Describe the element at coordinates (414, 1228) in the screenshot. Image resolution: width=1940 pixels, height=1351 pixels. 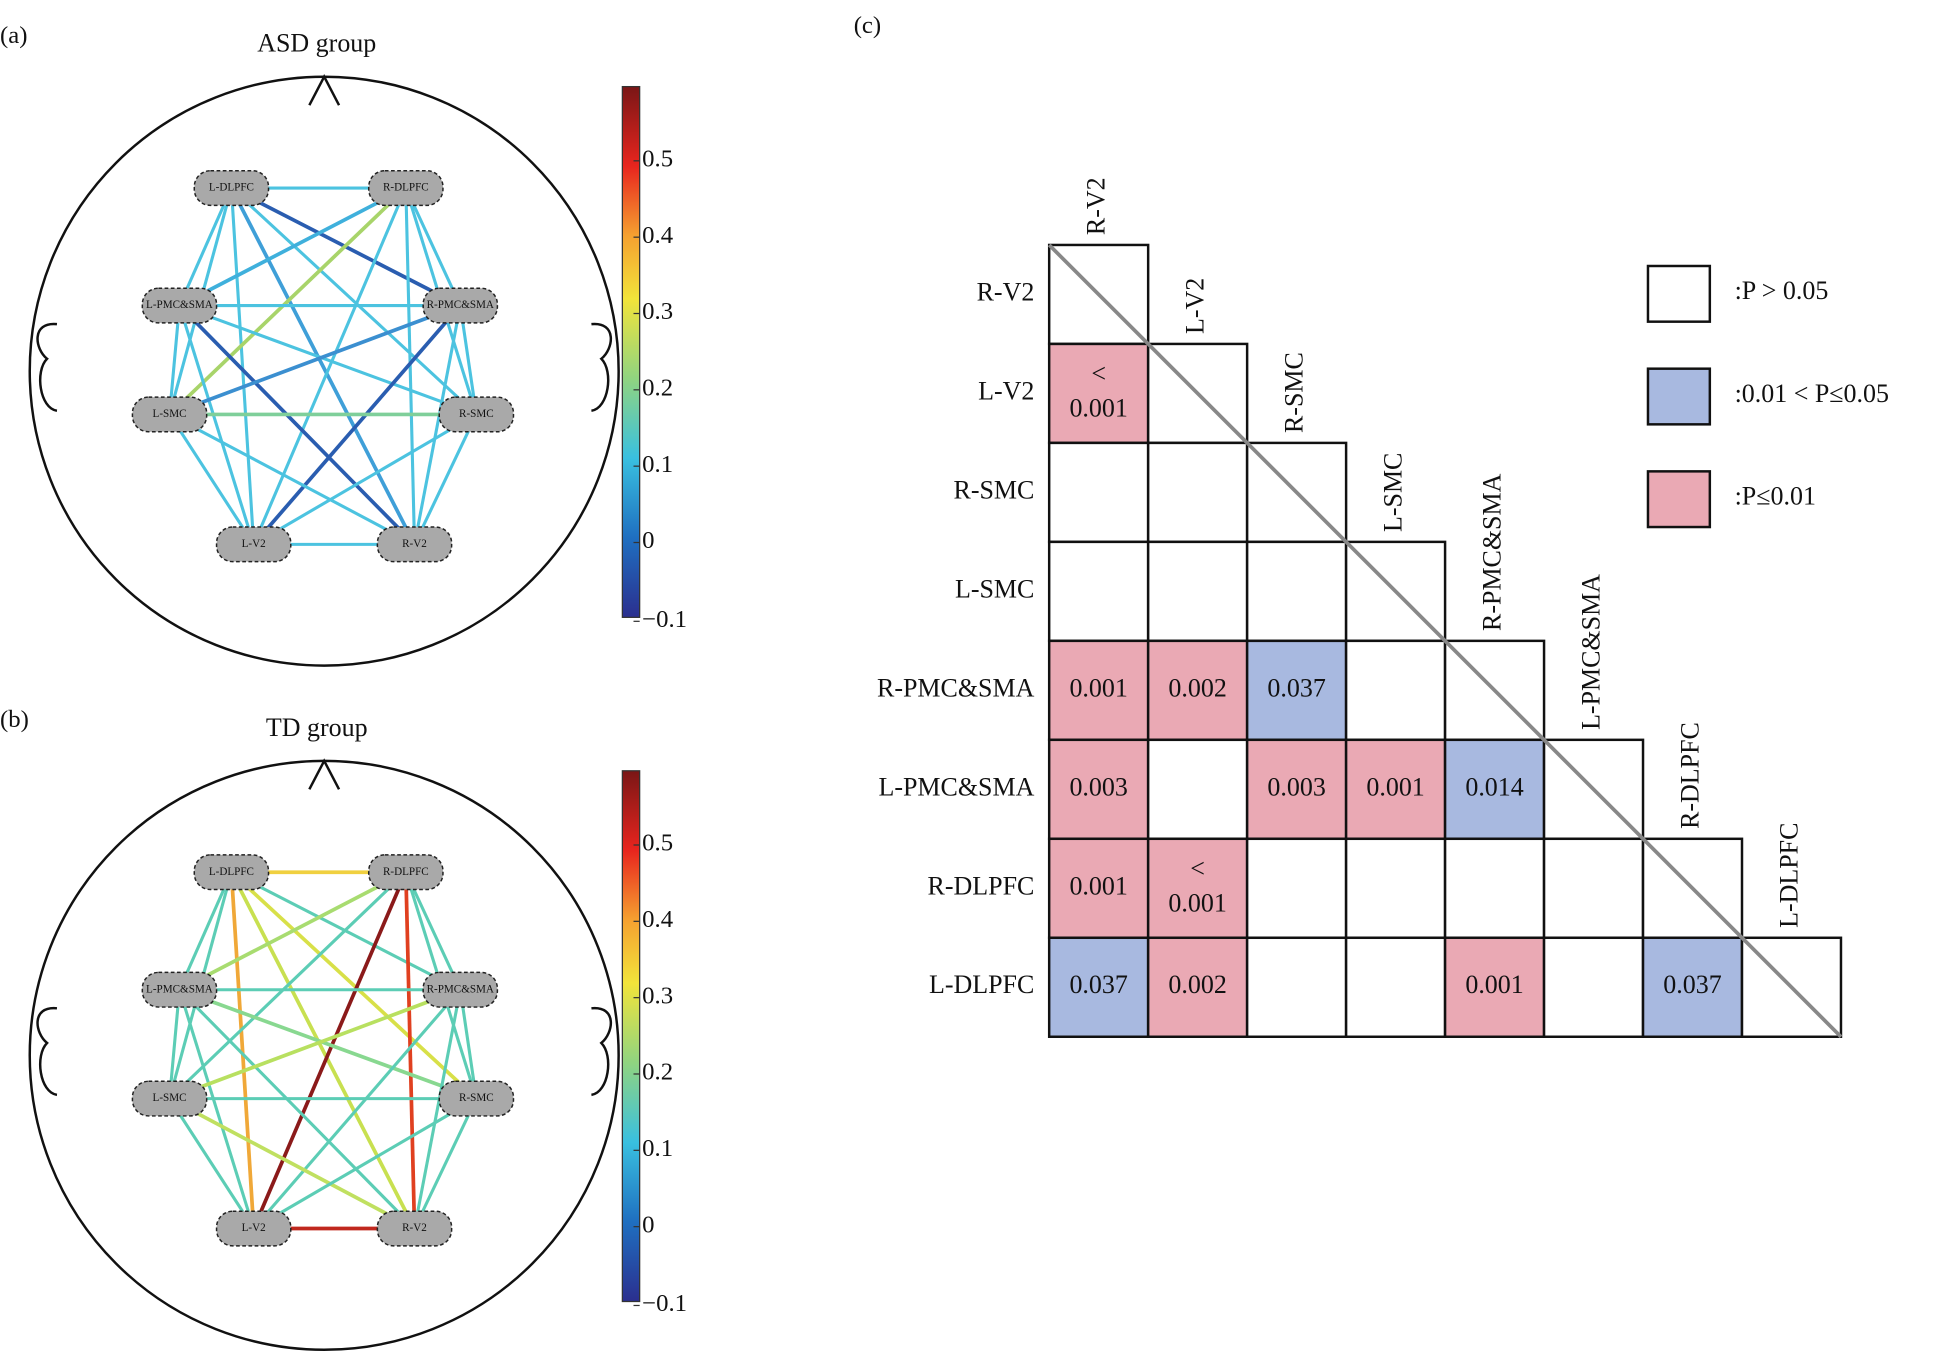
I see `node-label: R-V2` at that location.